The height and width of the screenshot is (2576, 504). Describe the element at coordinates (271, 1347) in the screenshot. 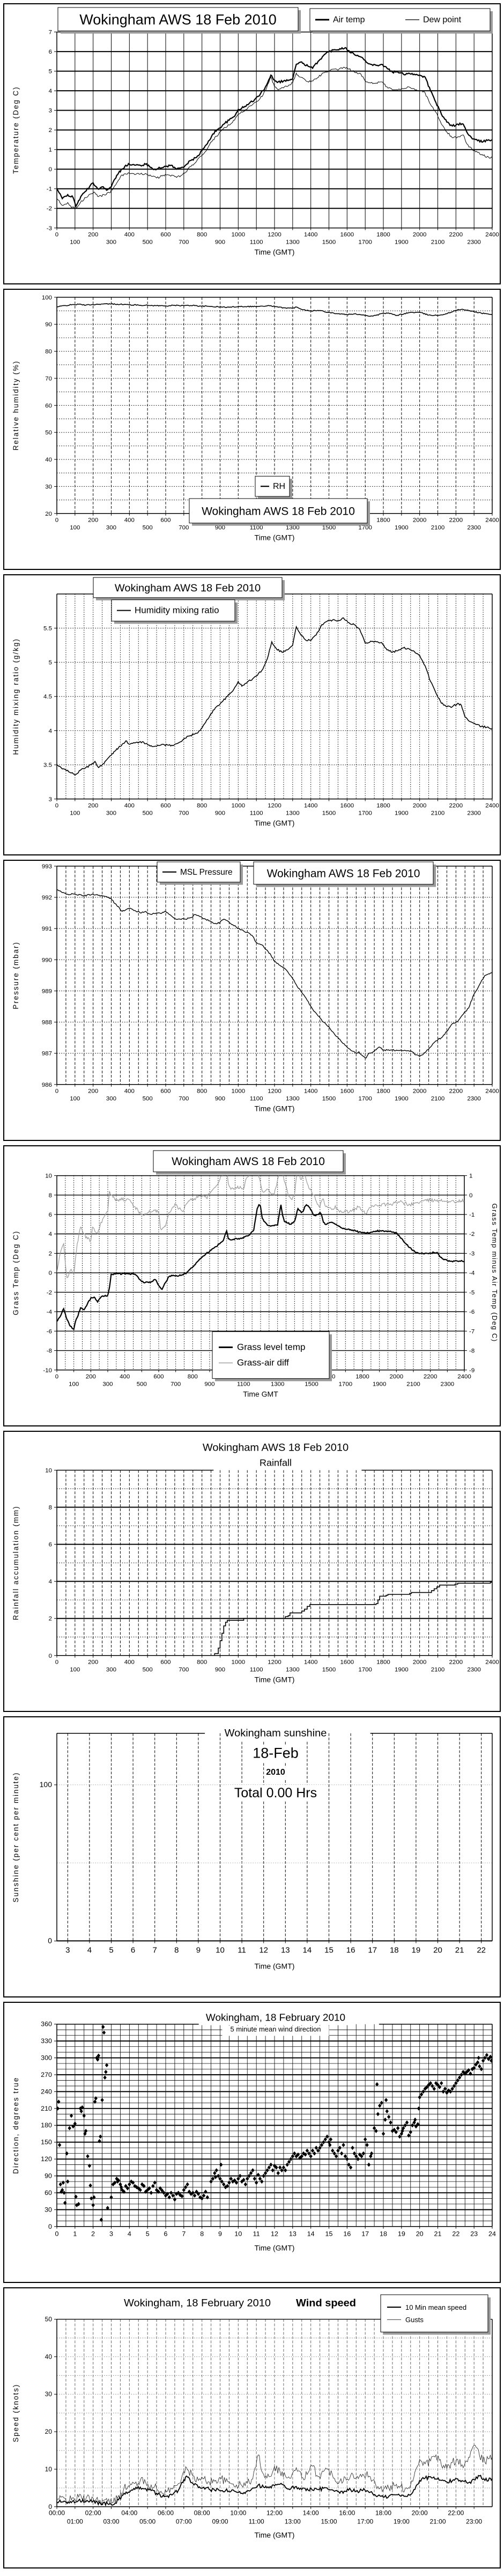

I see `svg-text: Grass level temp` at that location.